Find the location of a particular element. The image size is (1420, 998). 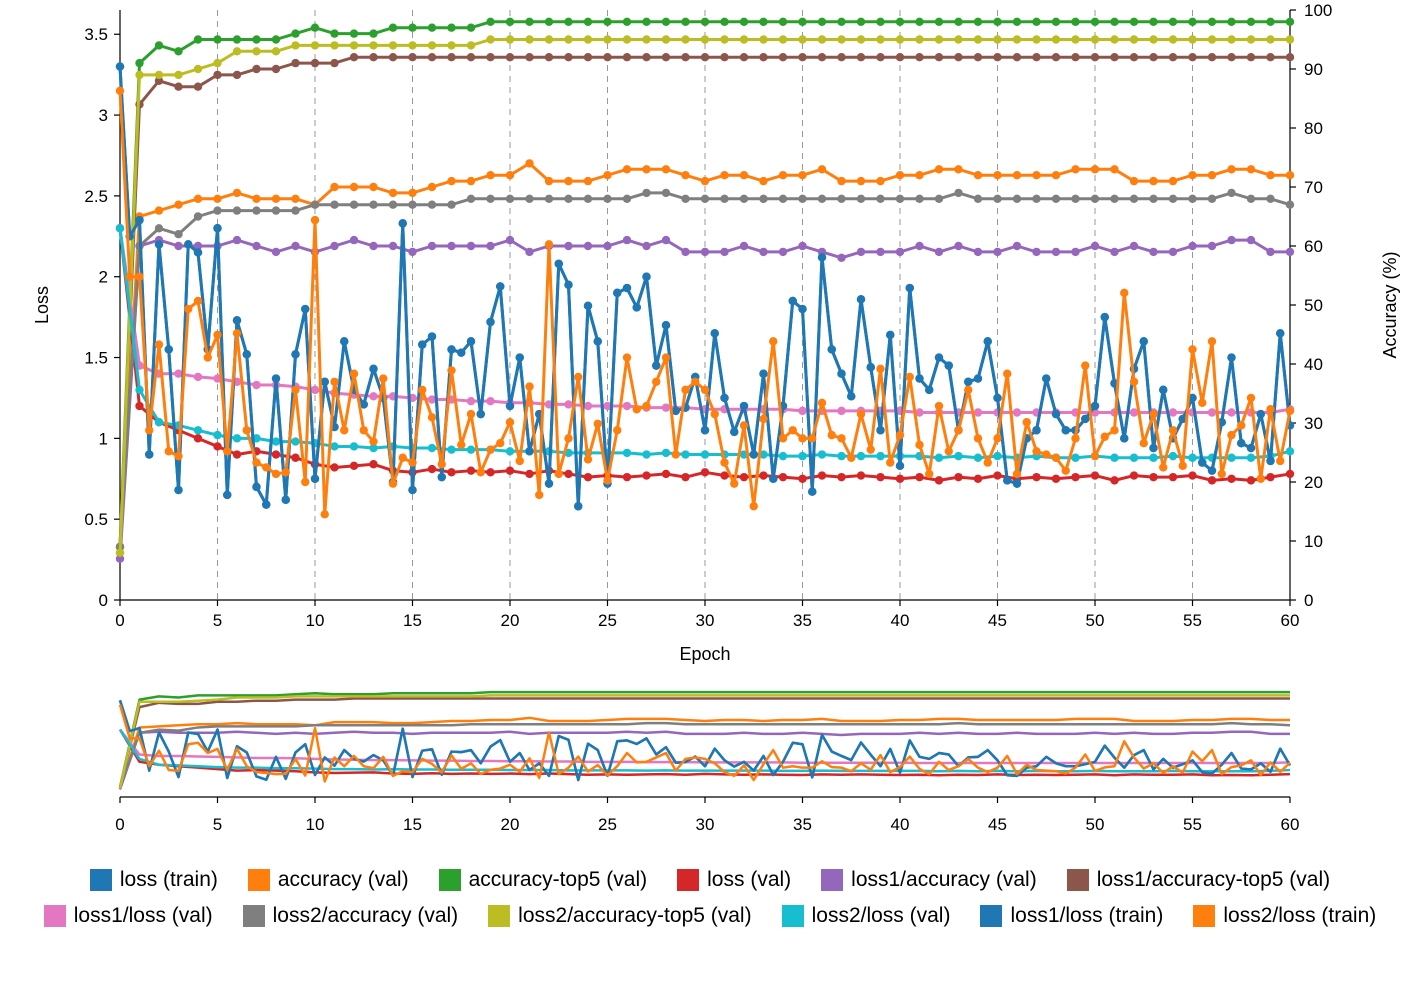

x-tick-label: 10 is located at coordinates (315, 620).